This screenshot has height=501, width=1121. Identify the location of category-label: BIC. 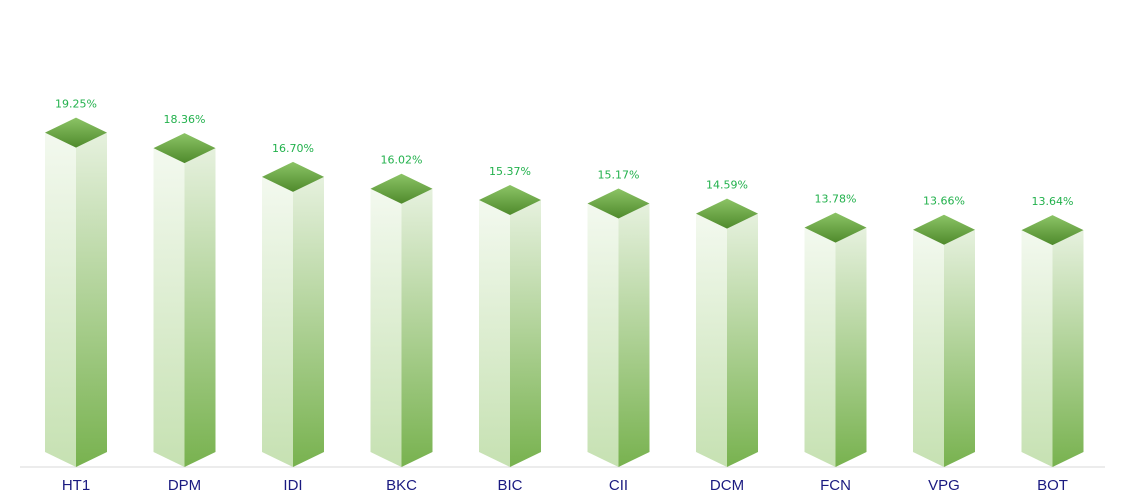
(509, 485).